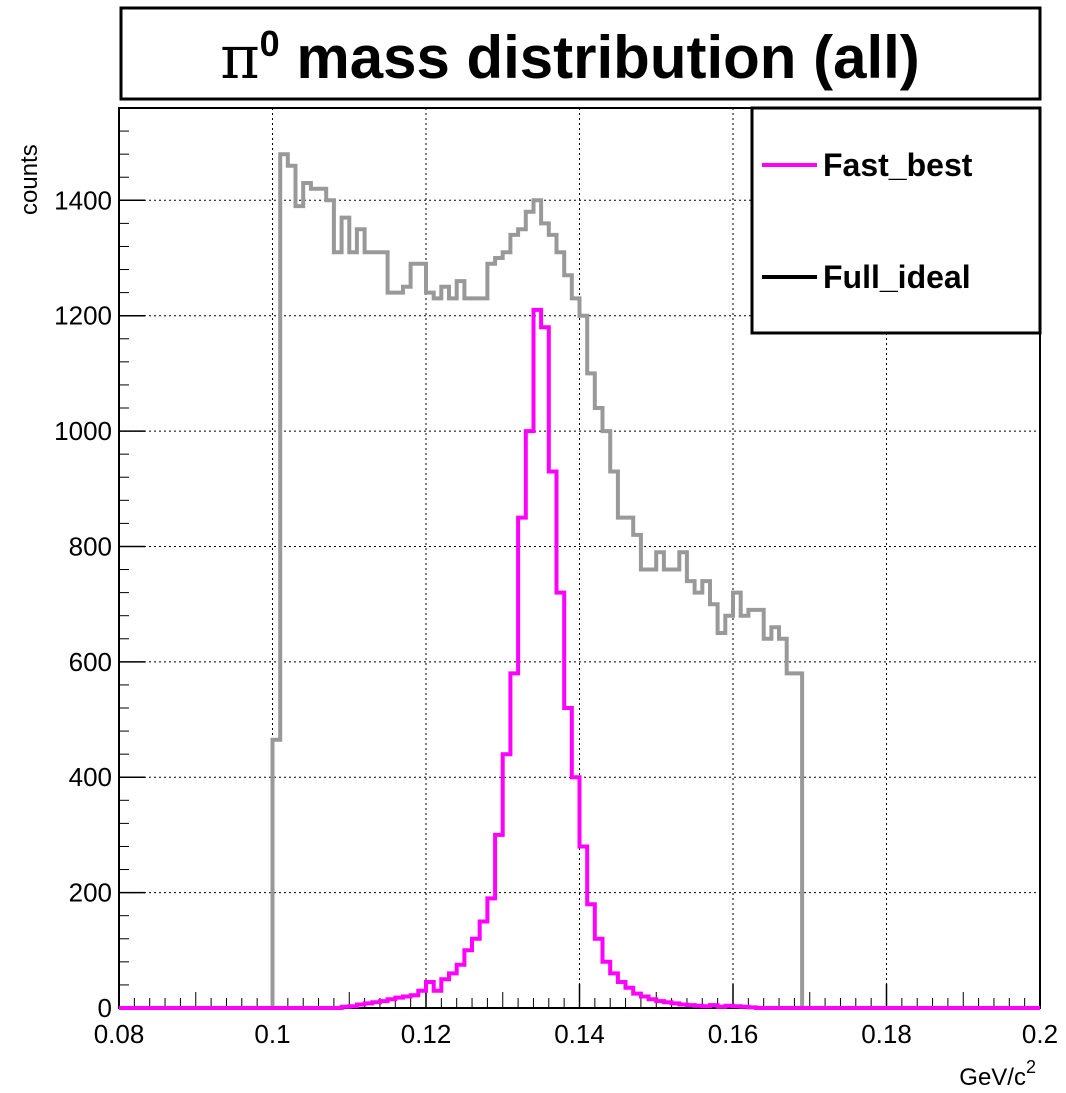  I want to click on y-tick-label: 400, so click(90, 777).